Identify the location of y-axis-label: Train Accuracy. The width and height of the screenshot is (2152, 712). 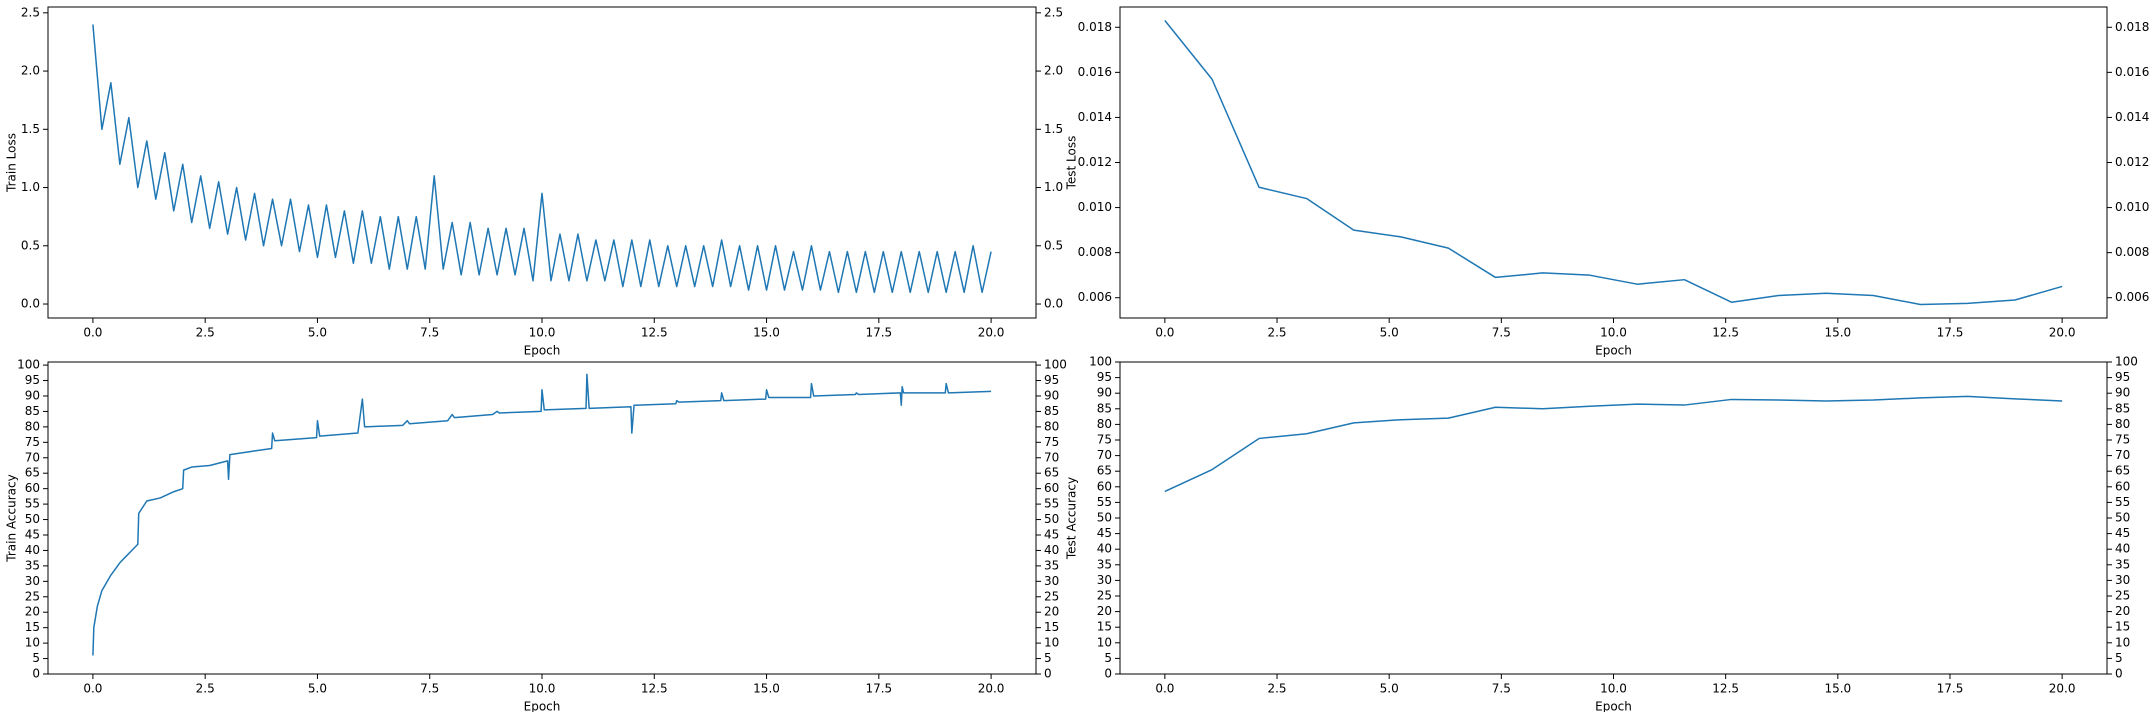
(12, 518).